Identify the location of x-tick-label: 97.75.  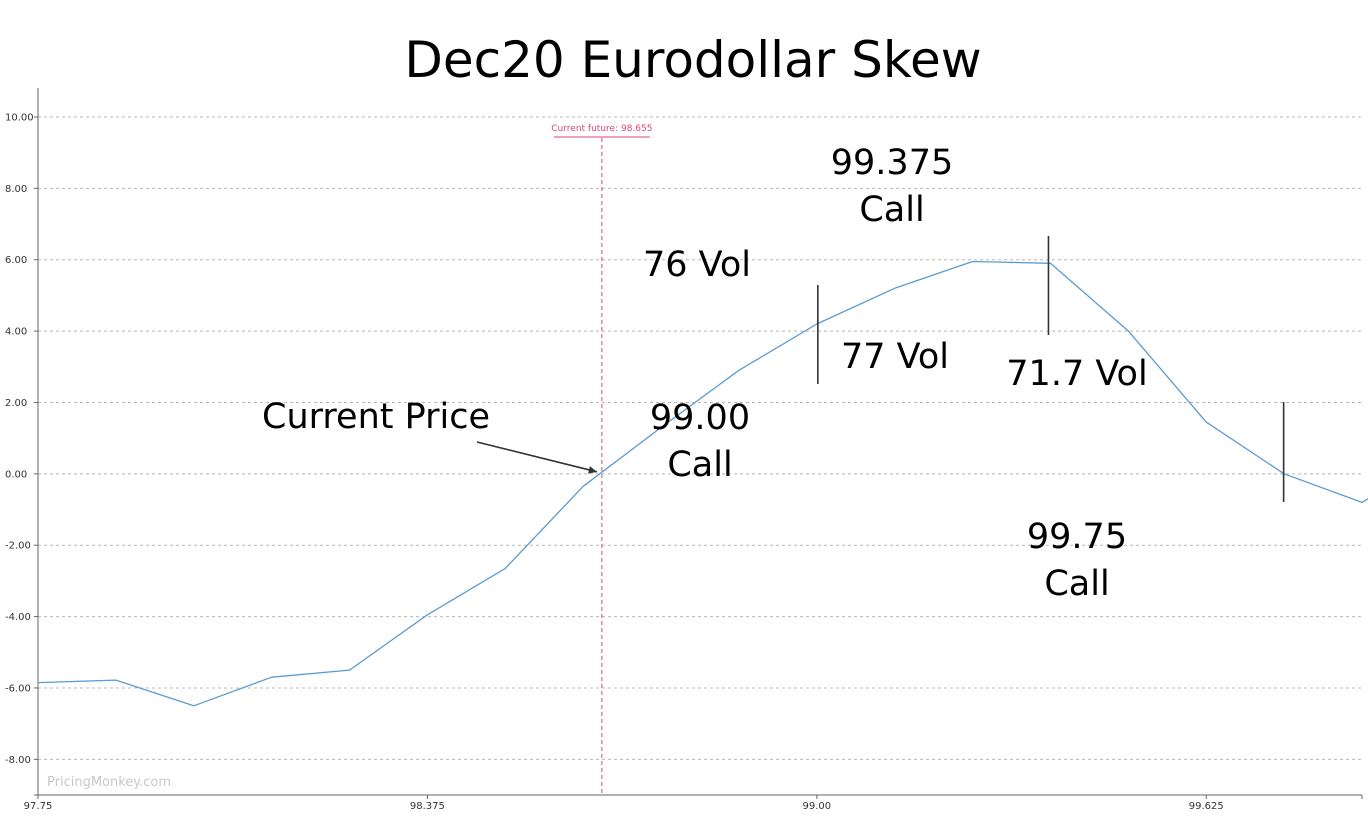
(38, 806).